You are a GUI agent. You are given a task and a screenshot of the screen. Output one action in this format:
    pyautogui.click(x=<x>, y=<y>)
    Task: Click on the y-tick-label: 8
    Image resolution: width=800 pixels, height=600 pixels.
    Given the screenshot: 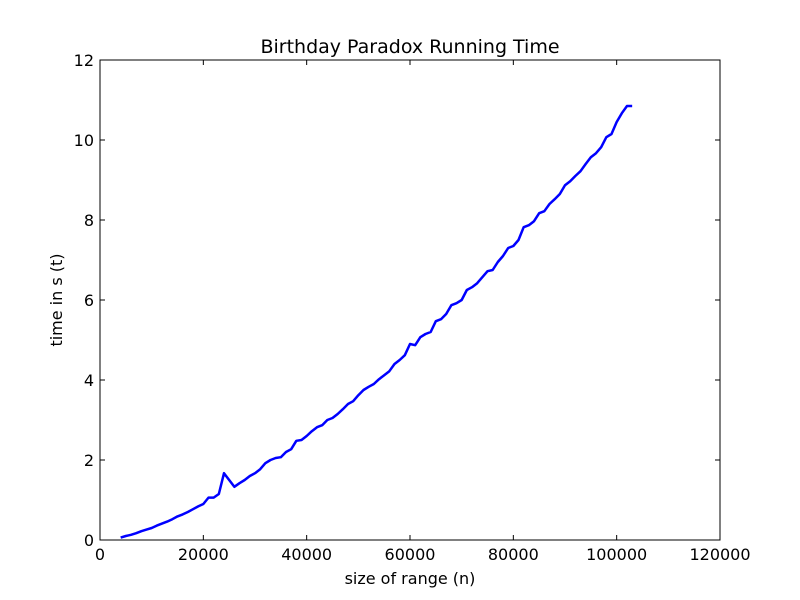 What is the action you would take?
    pyautogui.click(x=89, y=220)
    